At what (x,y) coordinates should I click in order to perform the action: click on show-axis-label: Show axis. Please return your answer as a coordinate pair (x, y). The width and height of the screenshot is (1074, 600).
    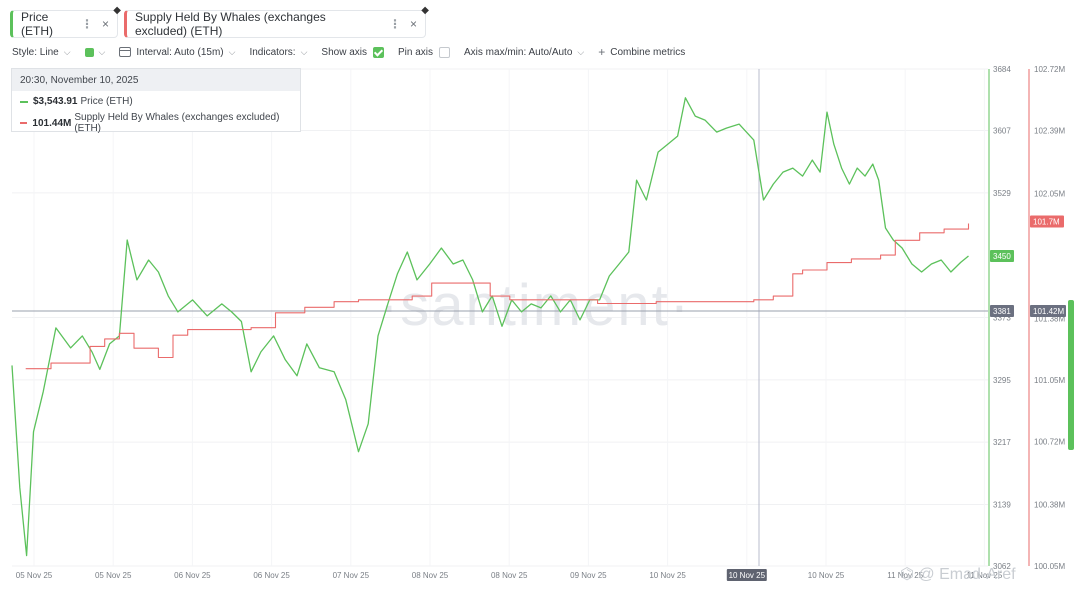
    Looking at the image, I should click on (344, 52).